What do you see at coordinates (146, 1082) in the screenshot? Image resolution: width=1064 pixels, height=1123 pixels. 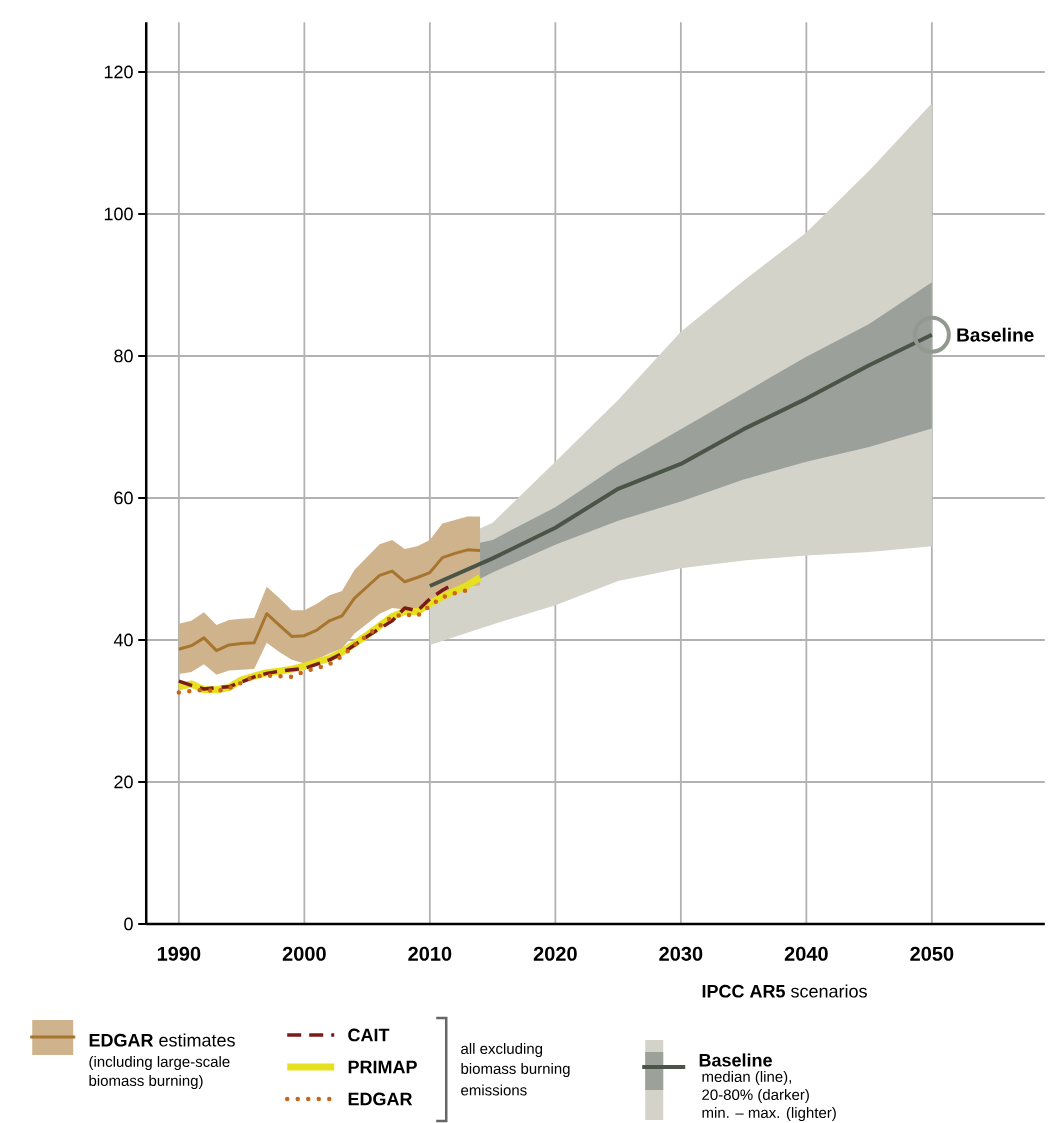 I see `text: biomass burning)` at bounding box center [146, 1082].